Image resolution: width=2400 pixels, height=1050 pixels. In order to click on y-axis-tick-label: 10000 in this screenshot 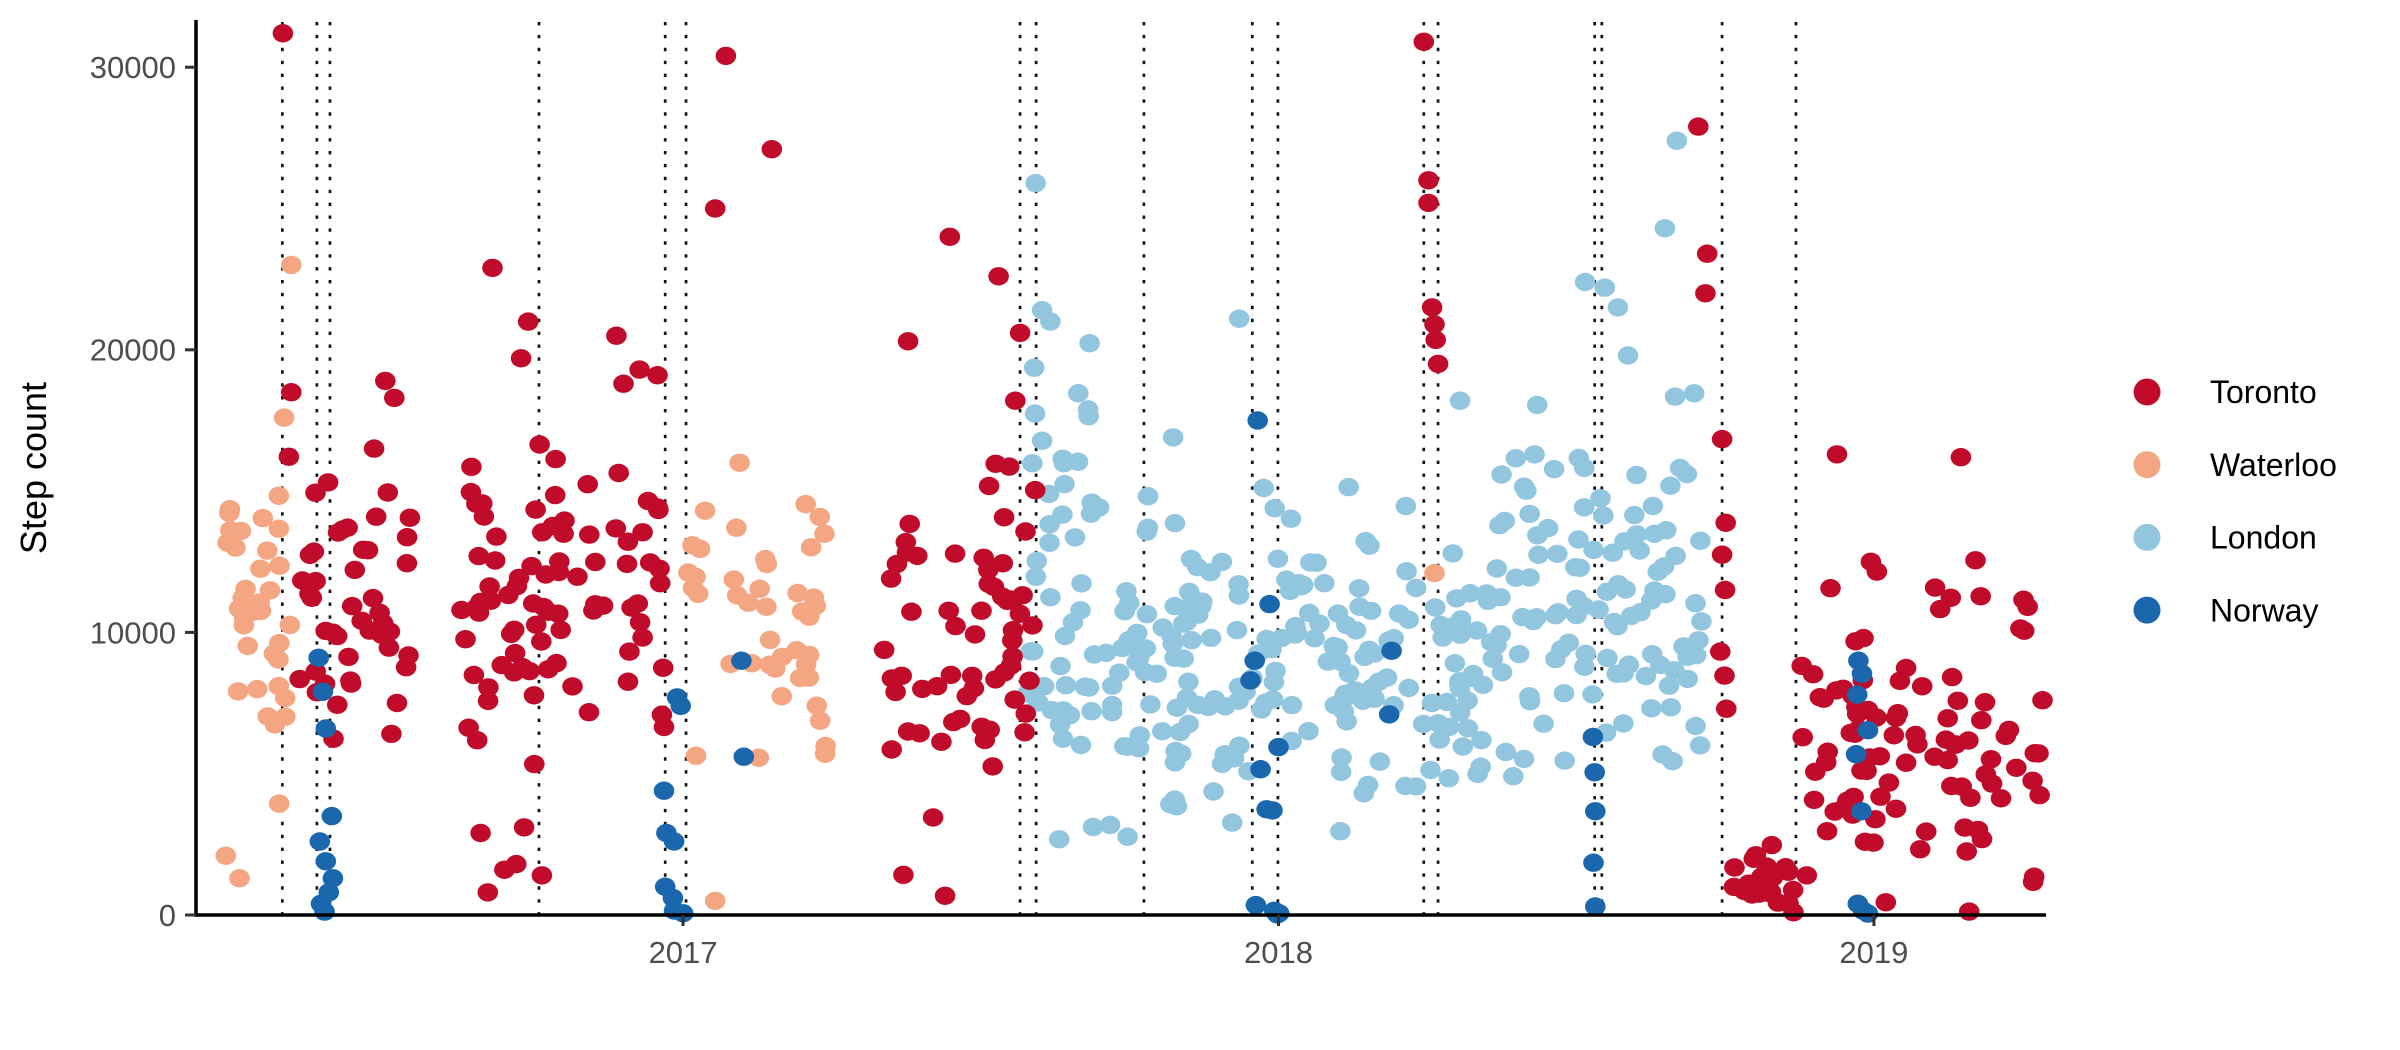, I will do `click(133, 632)`.